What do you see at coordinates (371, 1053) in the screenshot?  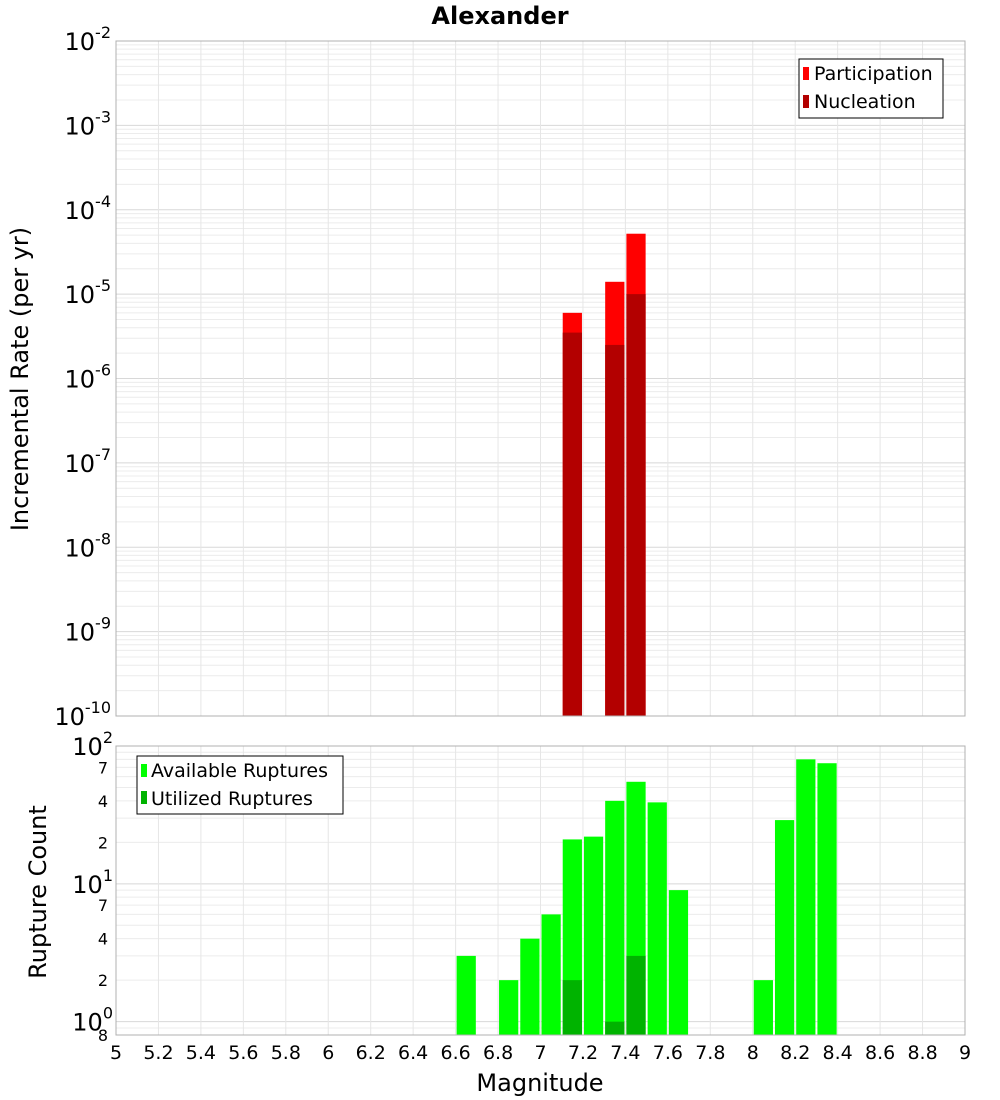 I see `x-tick-label: 6.2` at bounding box center [371, 1053].